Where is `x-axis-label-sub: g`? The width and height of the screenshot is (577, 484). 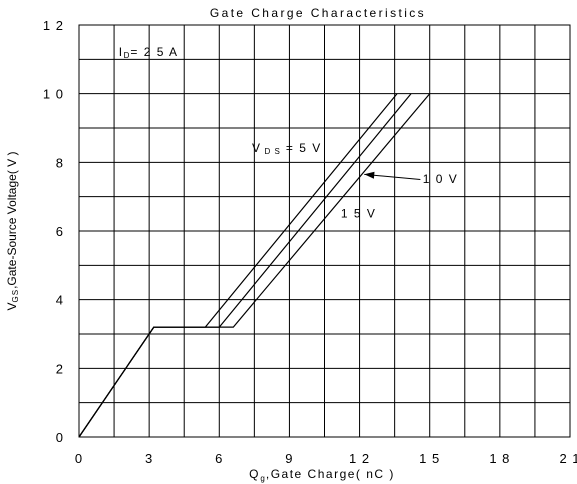 x-axis-label-sub: g is located at coordinates (262, 478).